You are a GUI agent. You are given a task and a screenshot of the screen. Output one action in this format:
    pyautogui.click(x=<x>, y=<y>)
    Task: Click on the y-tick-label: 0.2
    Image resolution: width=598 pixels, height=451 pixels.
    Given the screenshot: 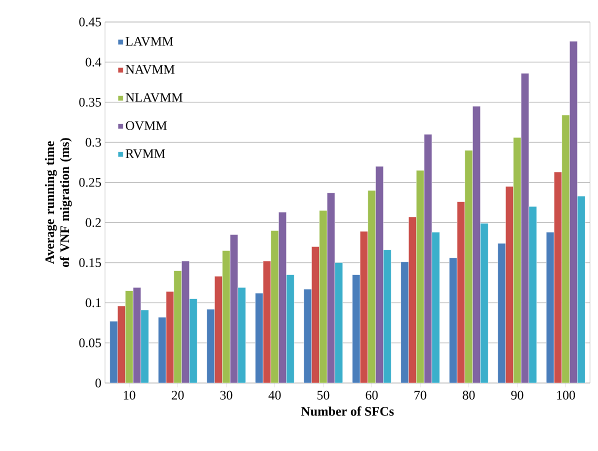 What is the action you would take?
    pyautogui.click(x=93, y=222)
    